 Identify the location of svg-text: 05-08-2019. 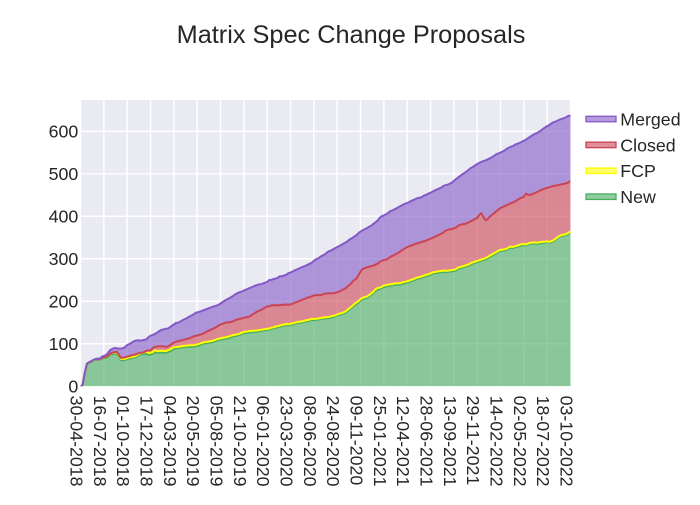
(217, 441).